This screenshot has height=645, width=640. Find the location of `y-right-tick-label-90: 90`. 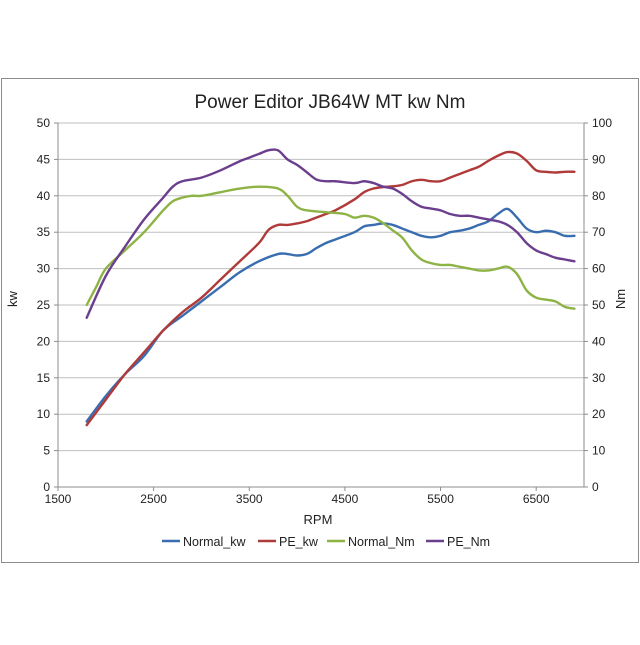

y-right-tick-label-90: 90 is located at coordinates (599, 159).